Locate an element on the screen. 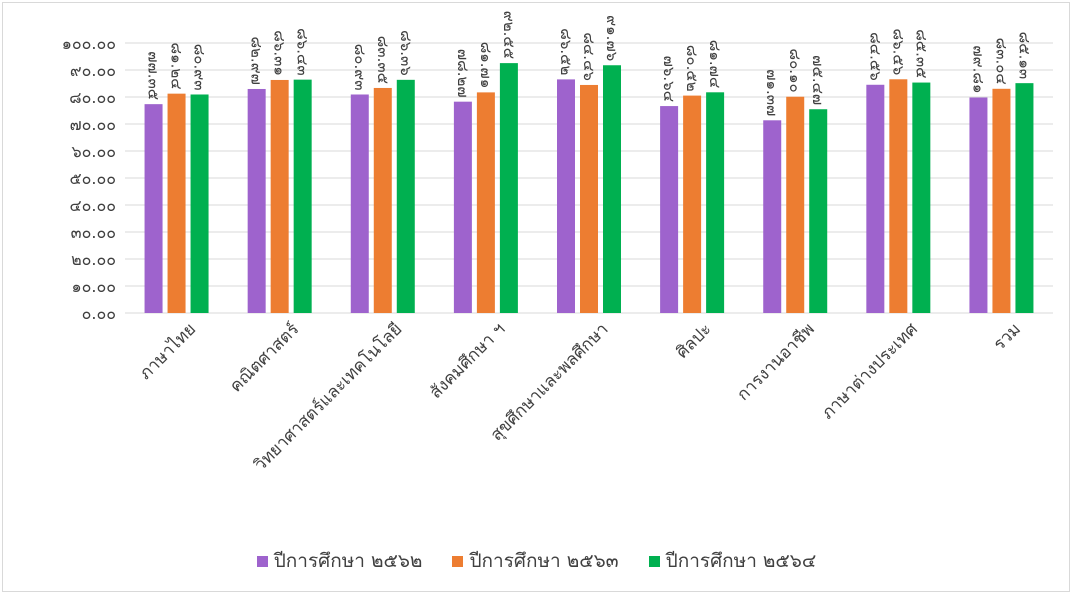 The width and height of the screenshot is (1073, 594). data-label: ๘๐.๑๐ is located at coordinates (795, 71).